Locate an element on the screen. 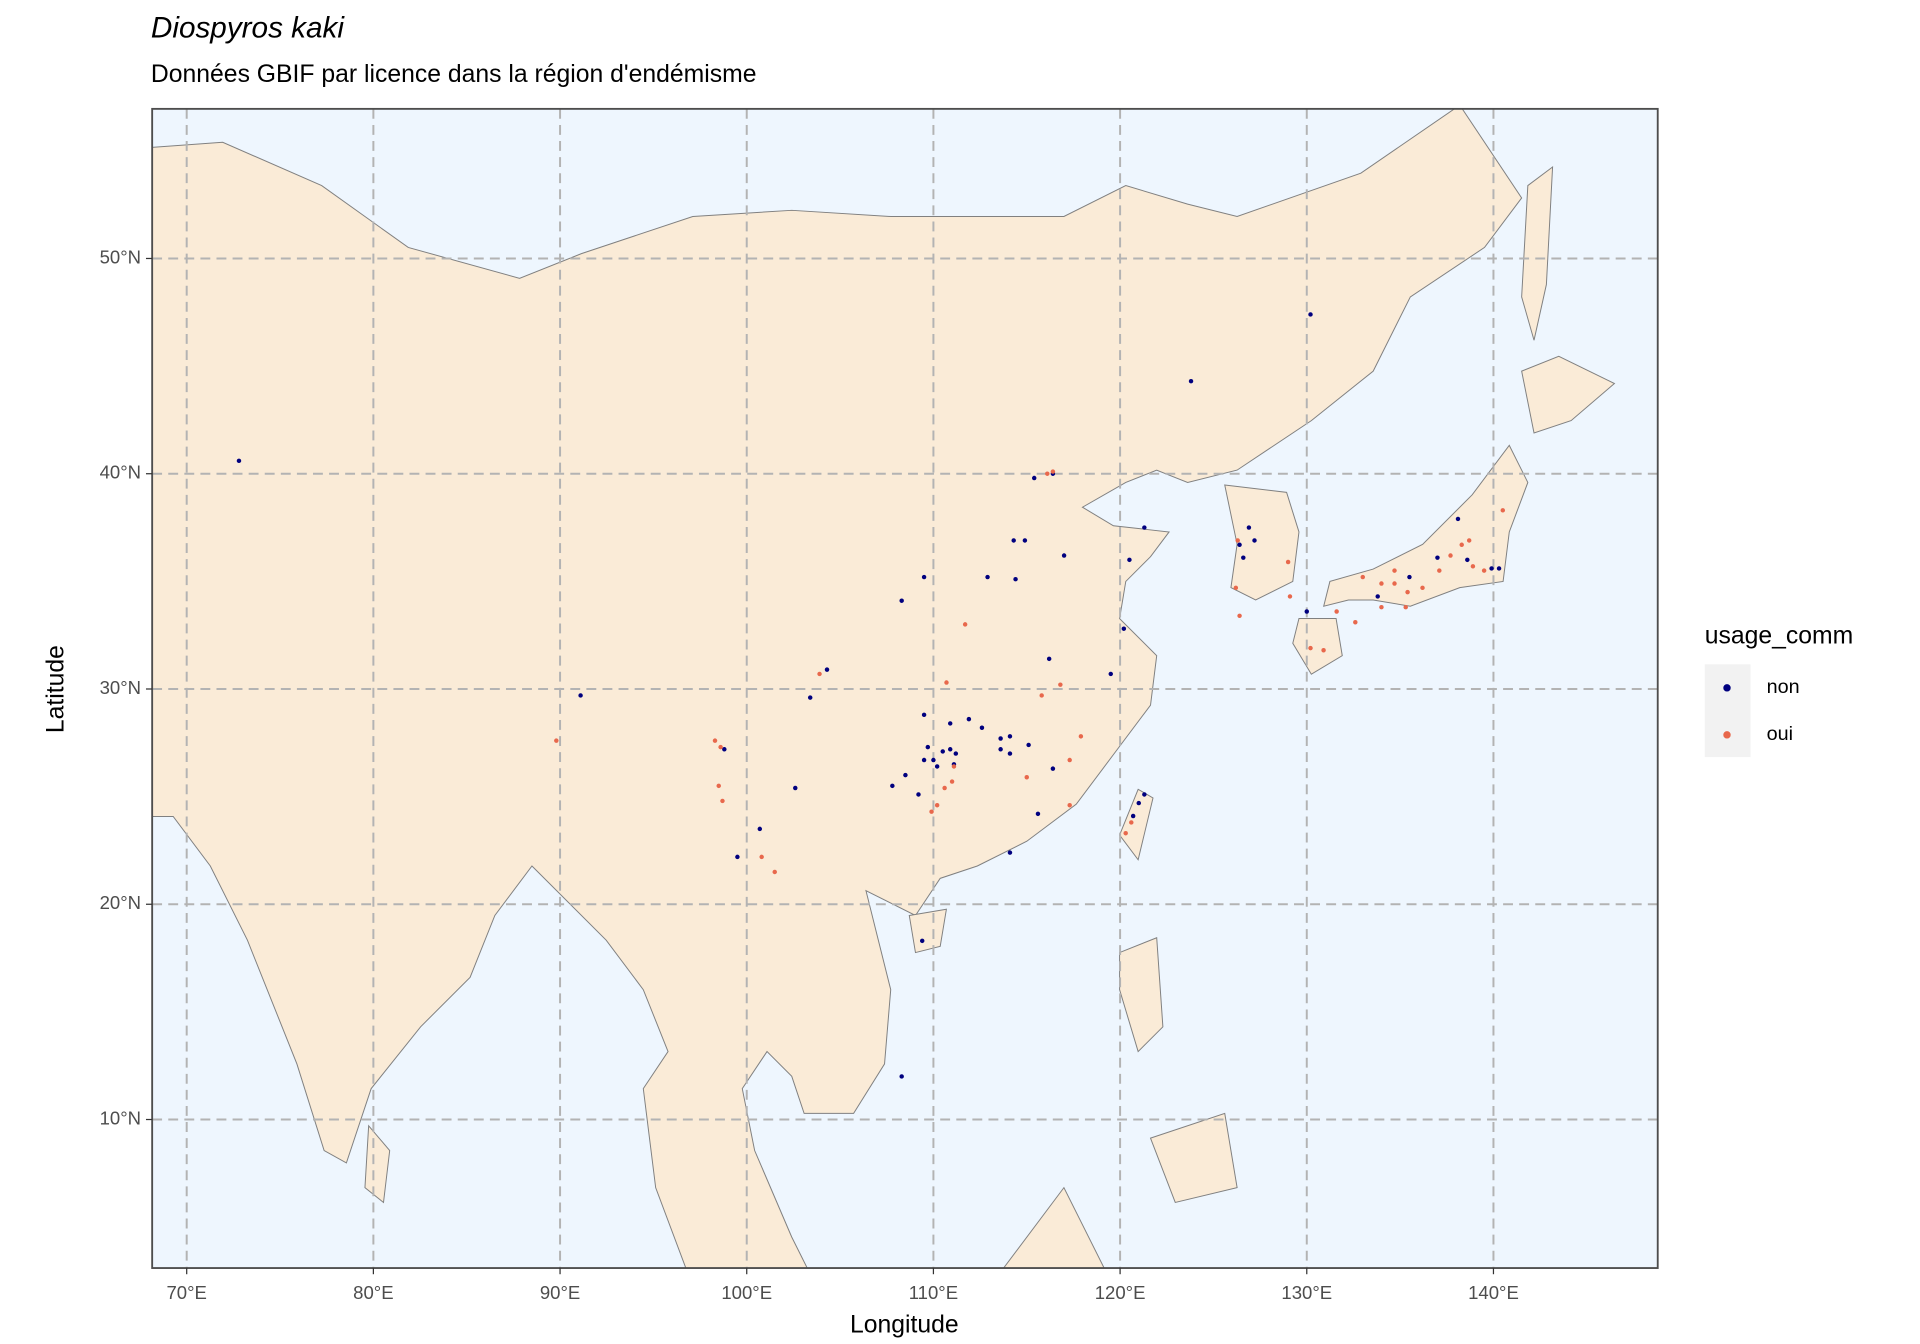 The height and width of the screenshot is (1344, 1920). y-tick-label: 30°N is located at coordinates (120, 687).